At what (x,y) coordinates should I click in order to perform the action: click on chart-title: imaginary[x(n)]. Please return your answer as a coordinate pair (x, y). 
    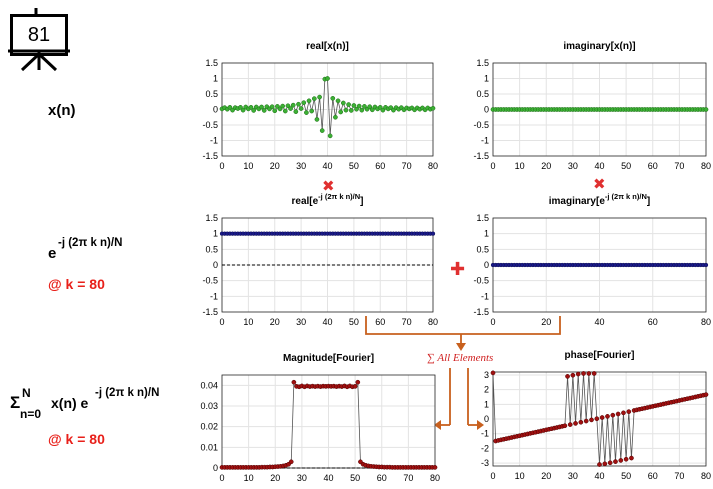
    Looking at the image, I should click on (599, 46).